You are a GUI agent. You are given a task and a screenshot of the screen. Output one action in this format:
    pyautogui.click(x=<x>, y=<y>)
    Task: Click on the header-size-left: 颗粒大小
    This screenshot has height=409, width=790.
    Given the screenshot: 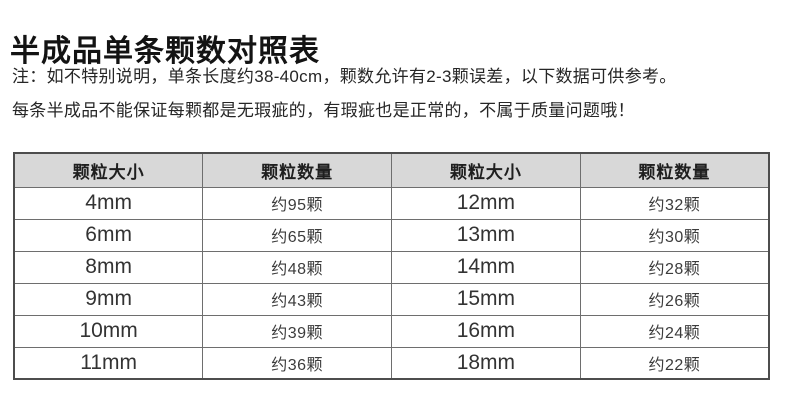 What is the action you would take?
    pyautogui.click(x=108, y=170)
    